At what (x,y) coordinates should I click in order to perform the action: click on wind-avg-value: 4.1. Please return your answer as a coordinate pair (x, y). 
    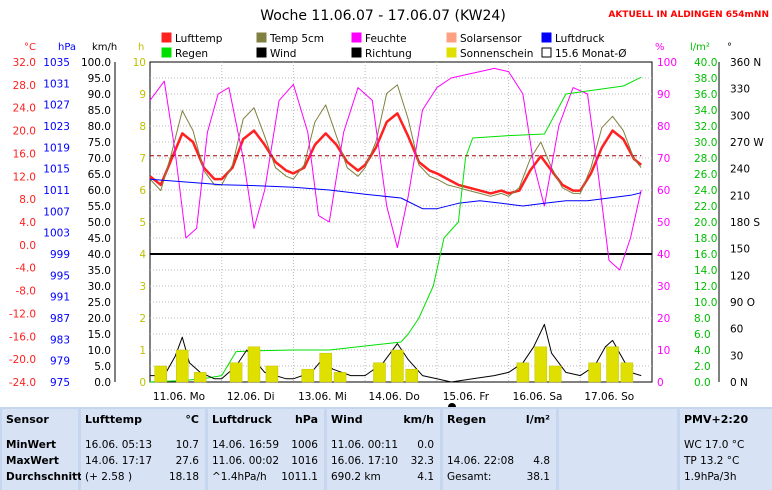
    Looking at the image, I should click on (425, 477).